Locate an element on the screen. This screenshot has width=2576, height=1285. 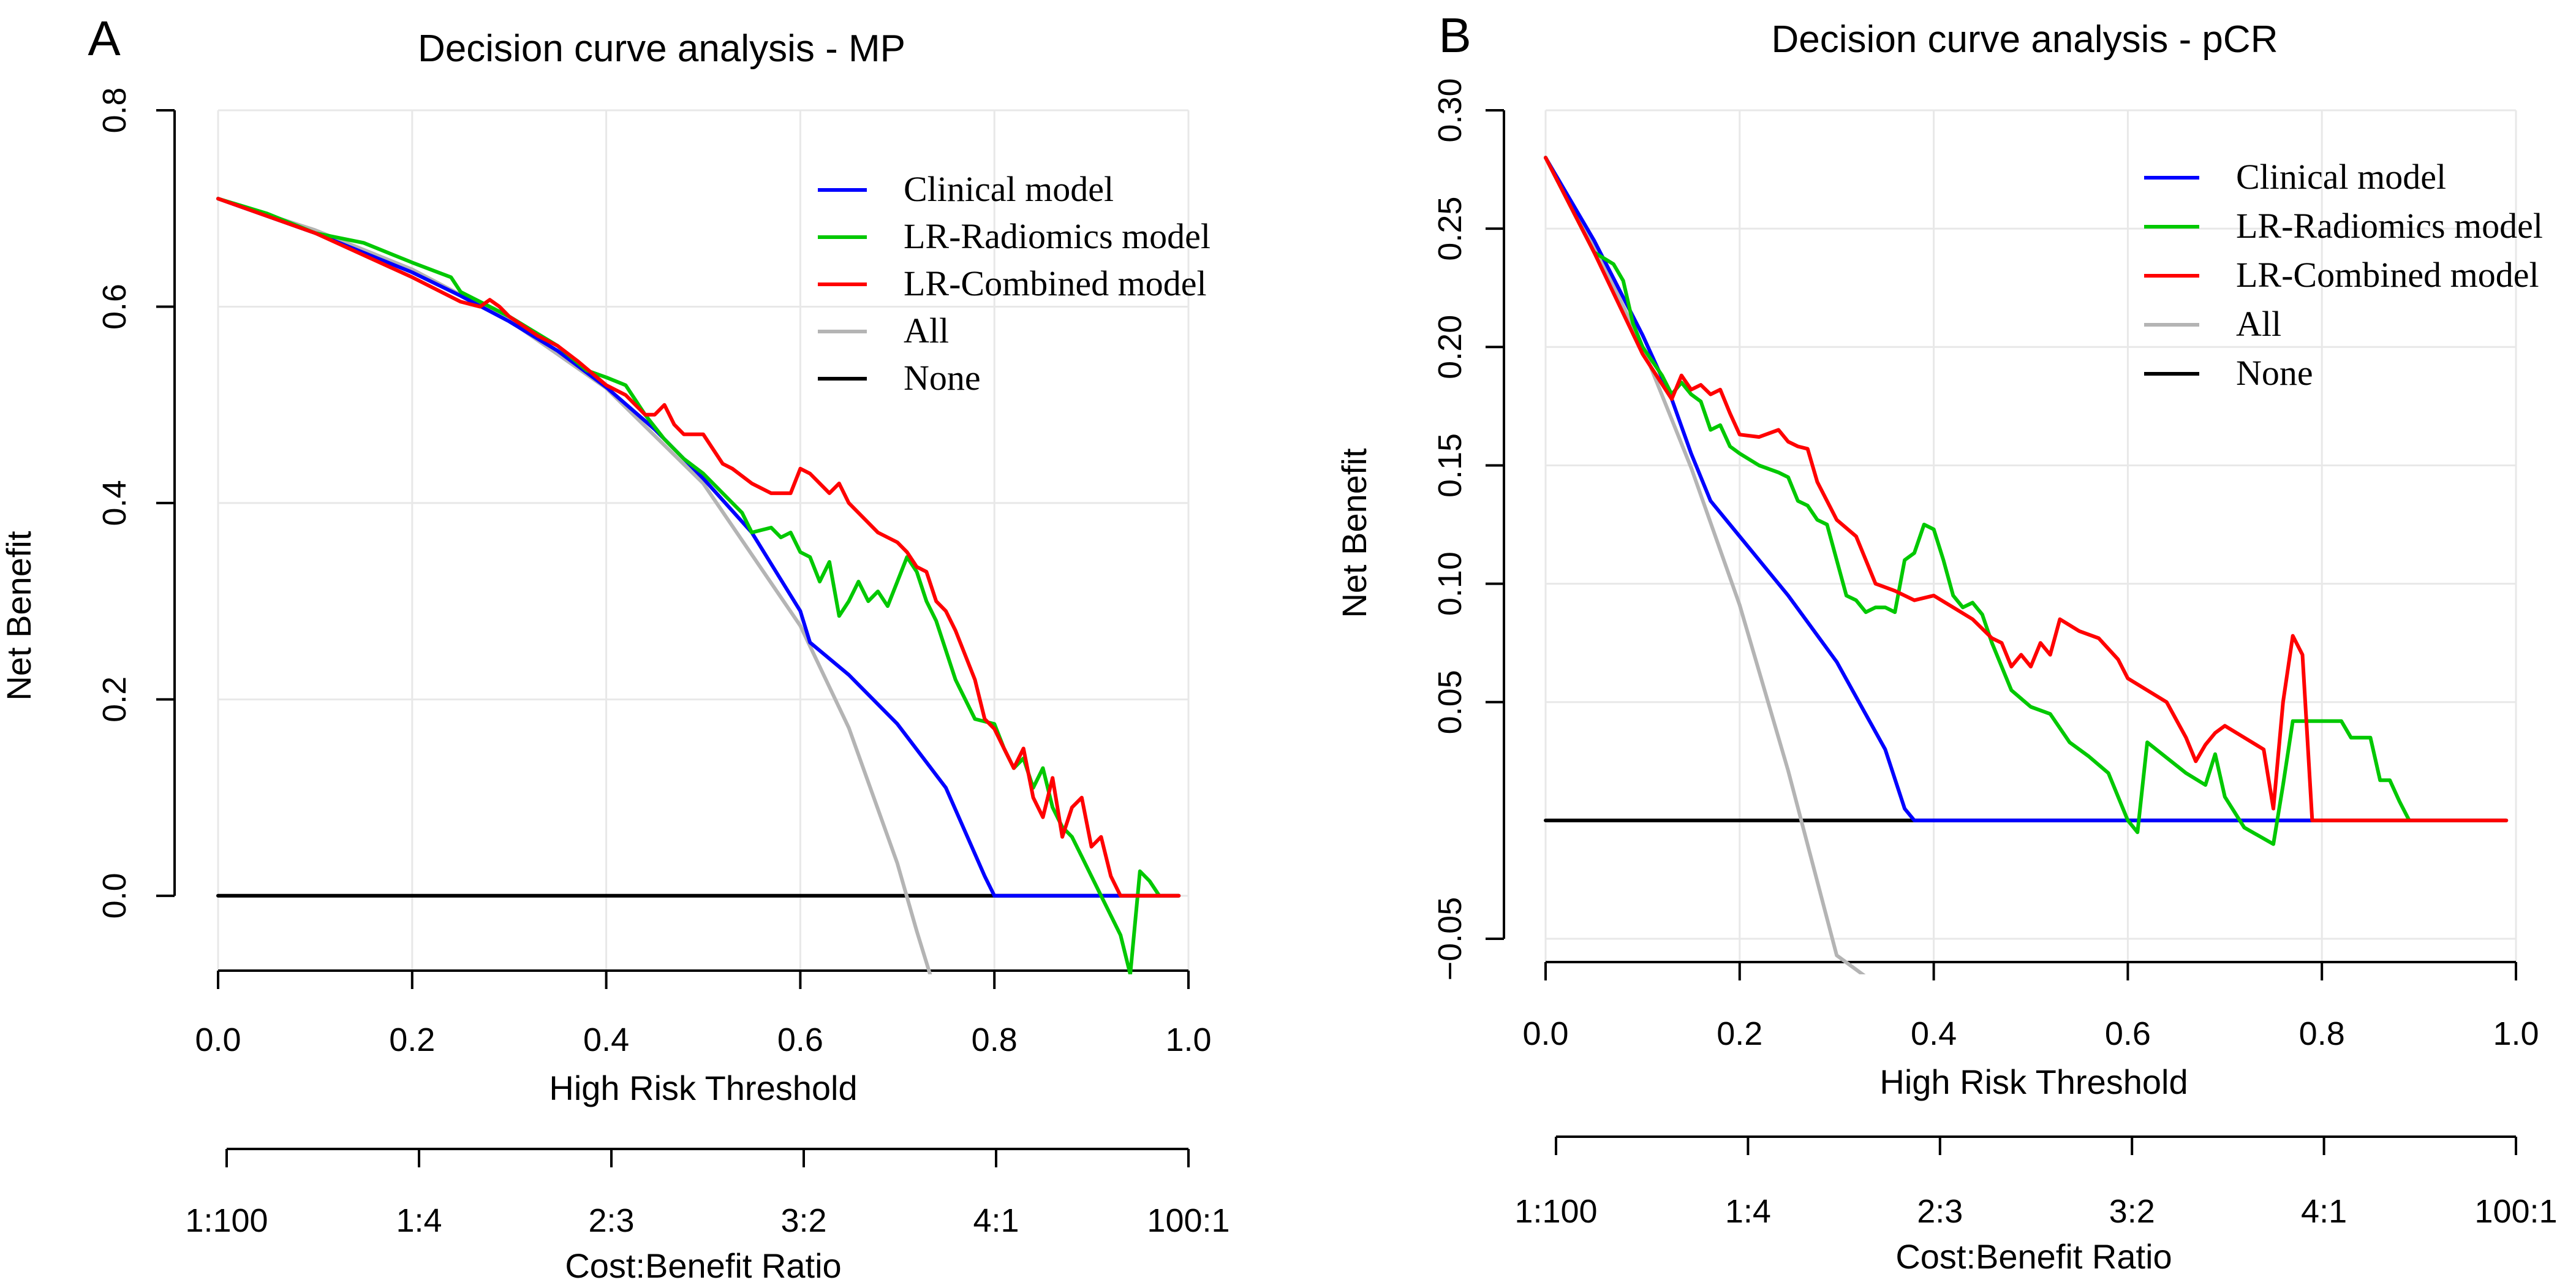
y-tick-label: 0.4 is located at coordinates (114, 503).